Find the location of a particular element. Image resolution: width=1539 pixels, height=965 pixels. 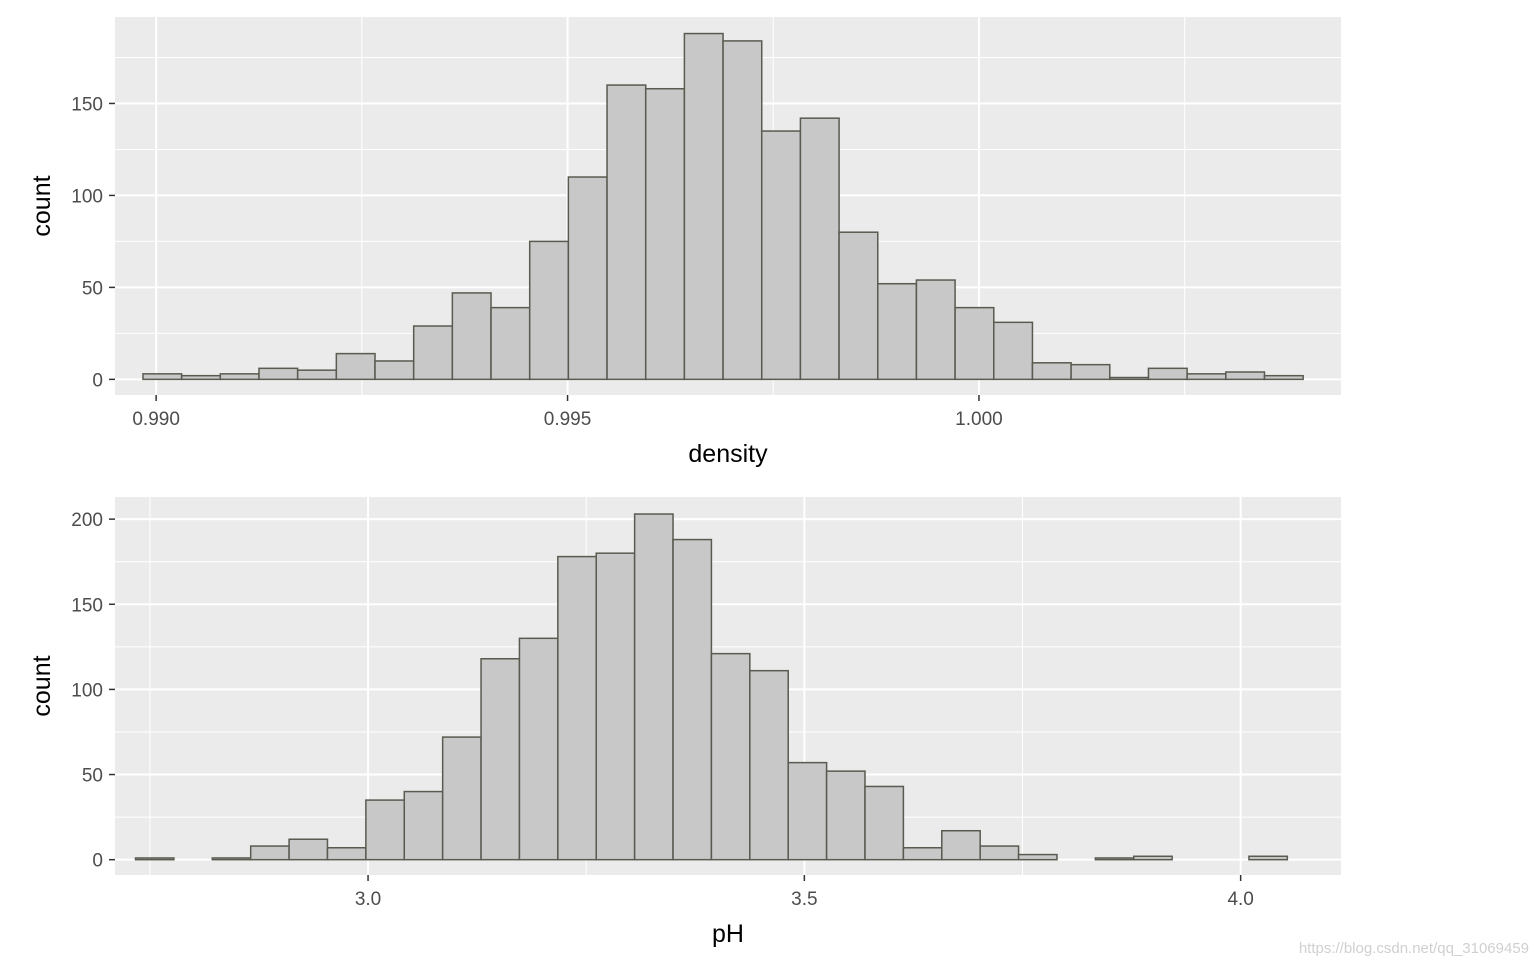

ph-y-axis-title: count is located at coordinates (42, 685).